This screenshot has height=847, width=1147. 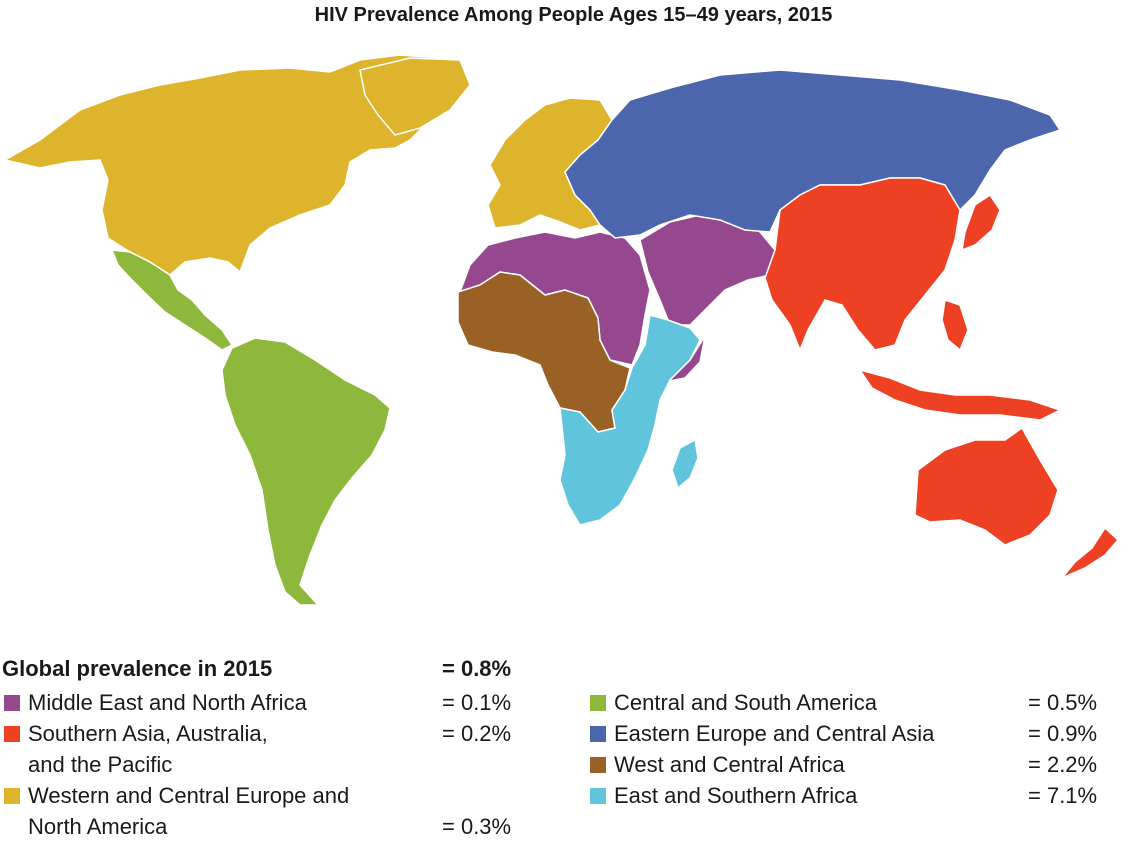 I want to click on legend-label-central-south-america: Central and South America, so click(x=745, y=702).